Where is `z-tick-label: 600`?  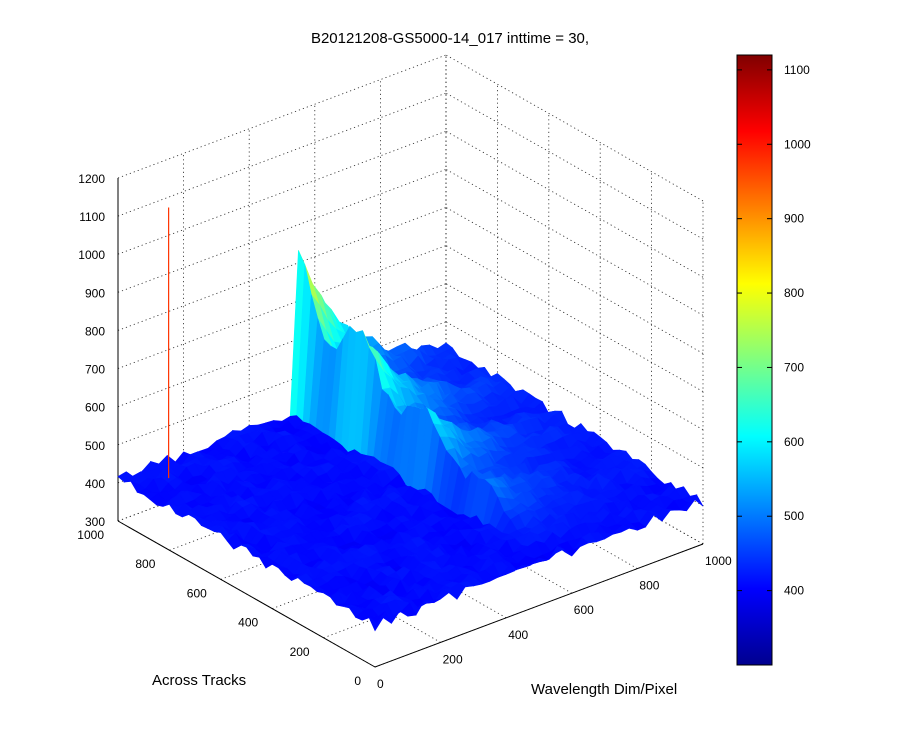
z-tick-label: 600 is located at coordinates (95, 408).